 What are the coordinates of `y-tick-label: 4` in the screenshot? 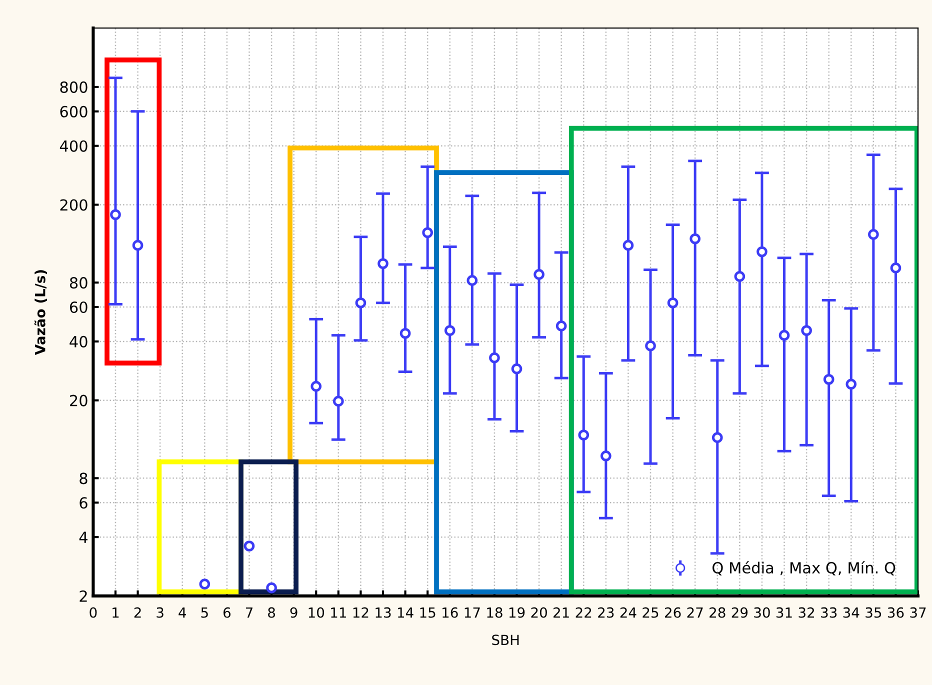 It's located at (83, 537).